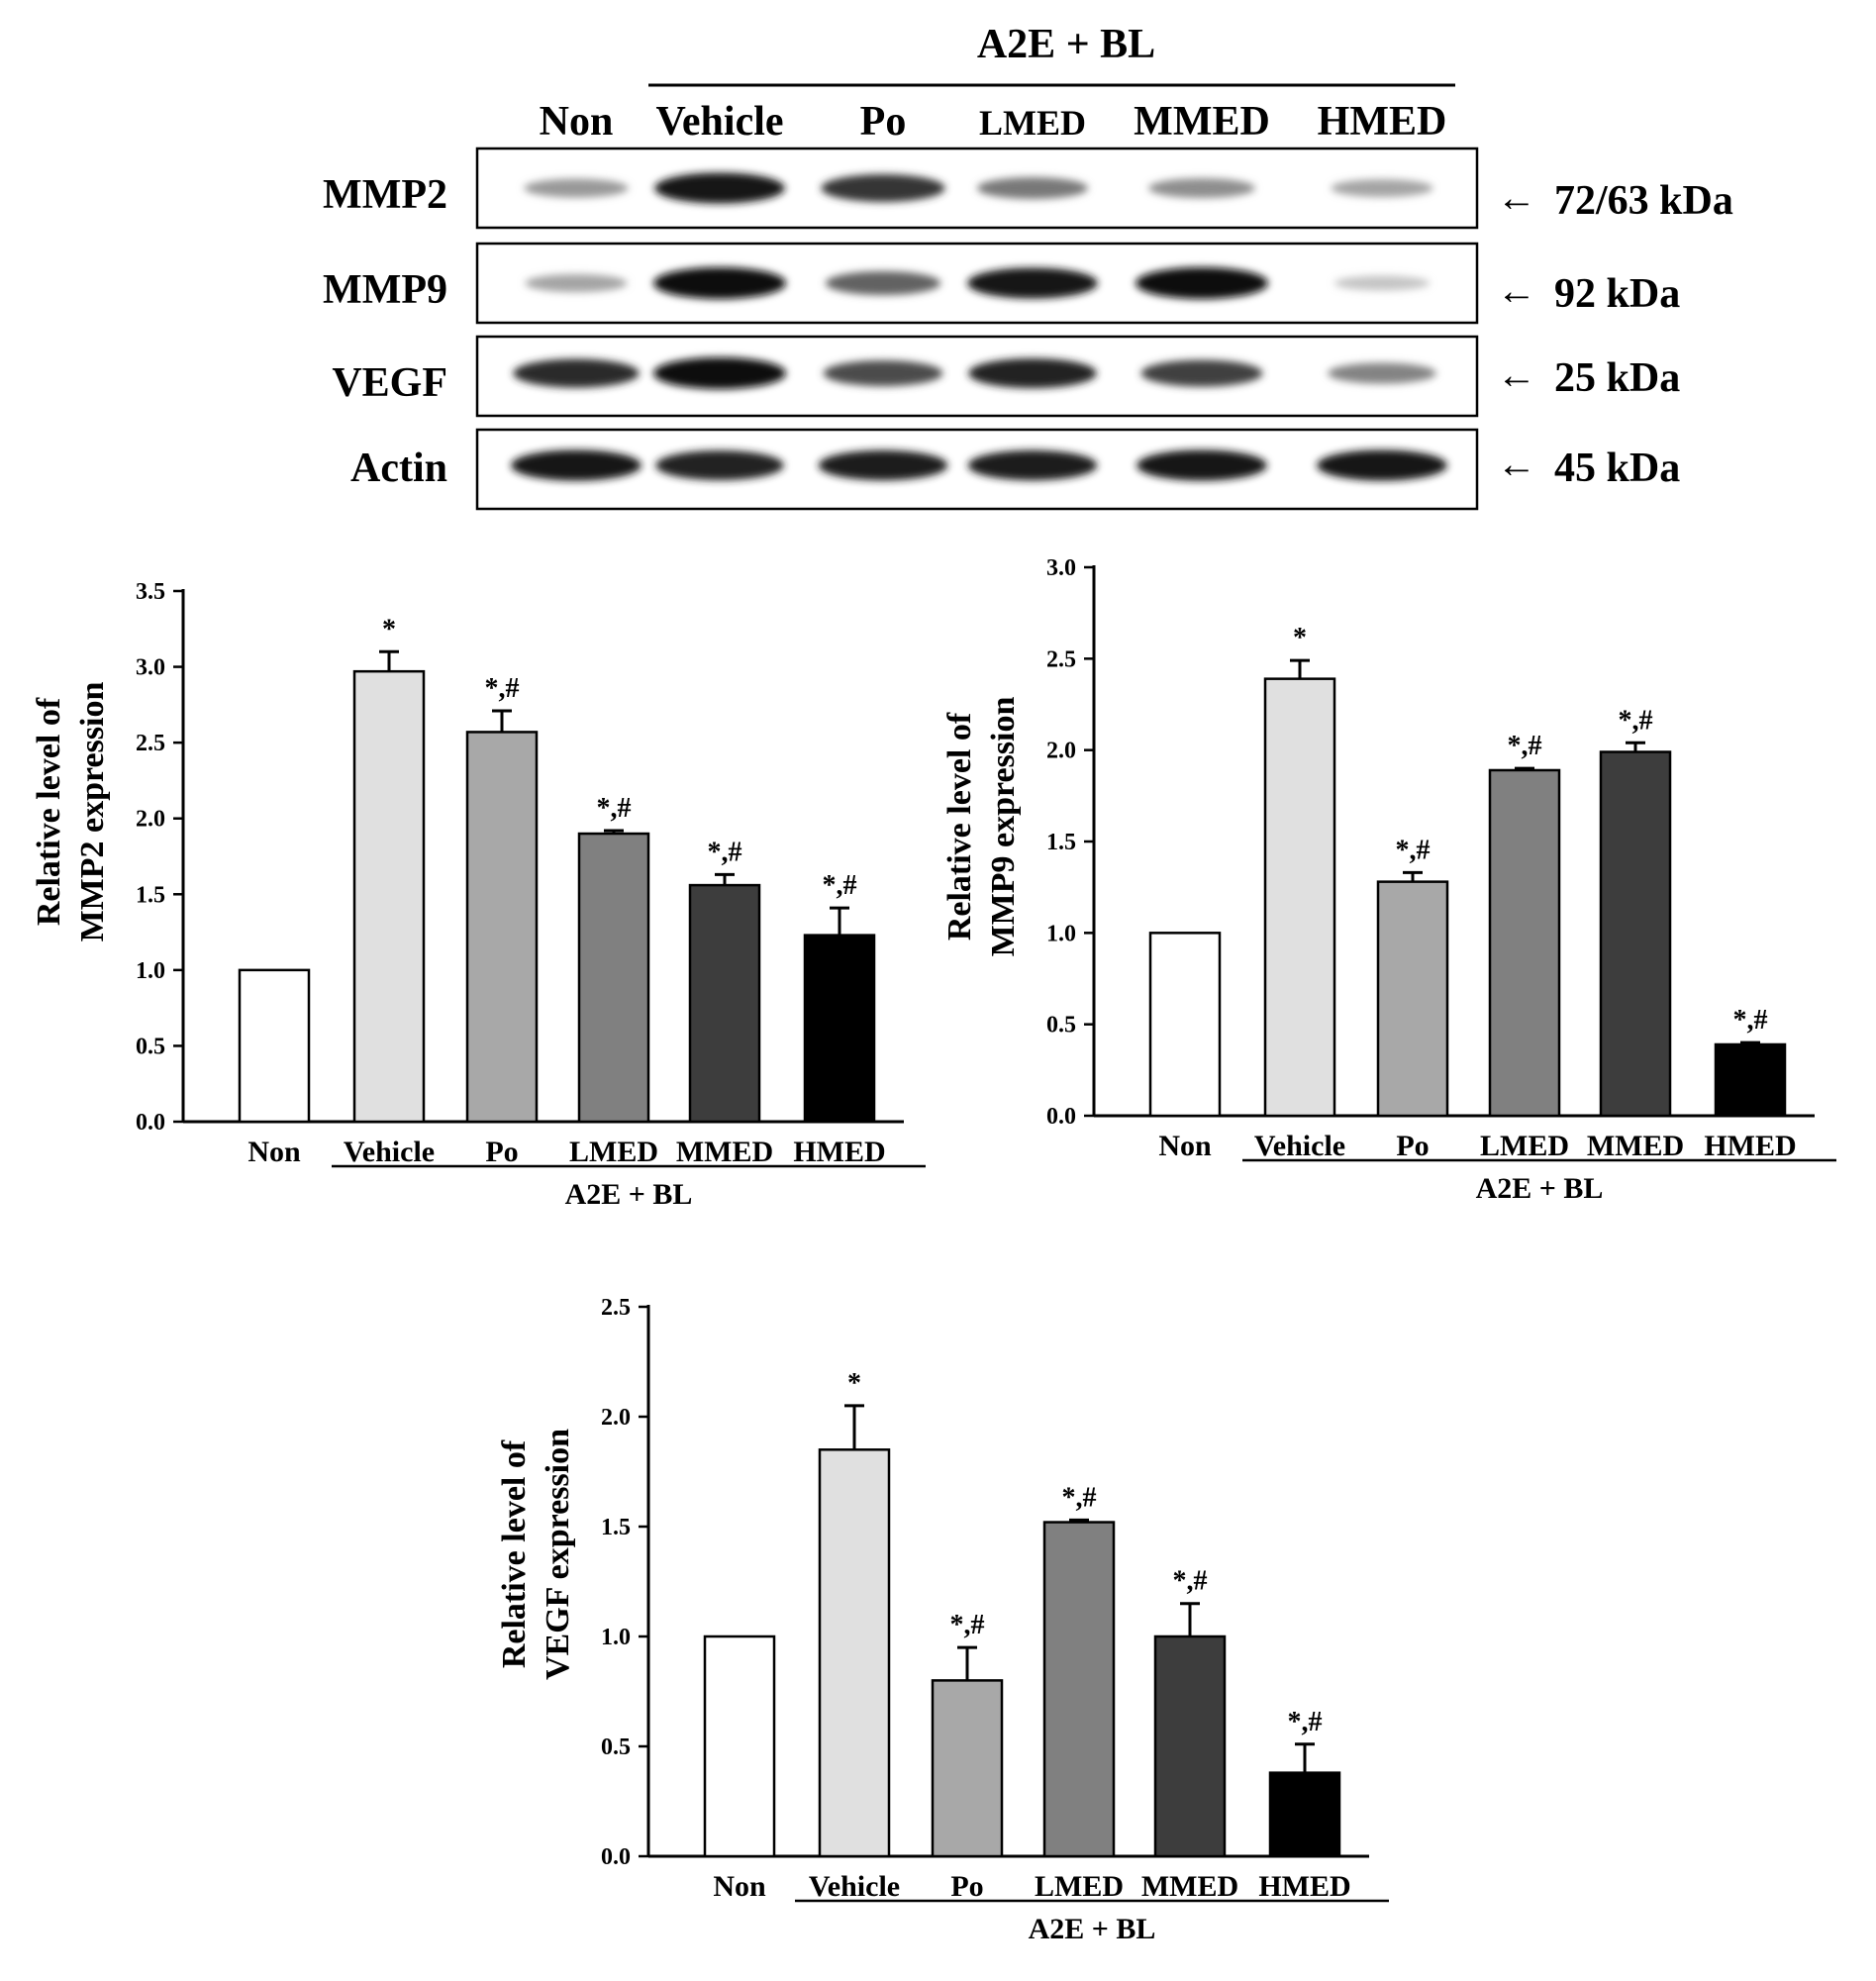  What do you see at coordinates (719, 122) in the screenshot?
I see `blot-lane-label: Vehicle` at bounding box center [719, 122].